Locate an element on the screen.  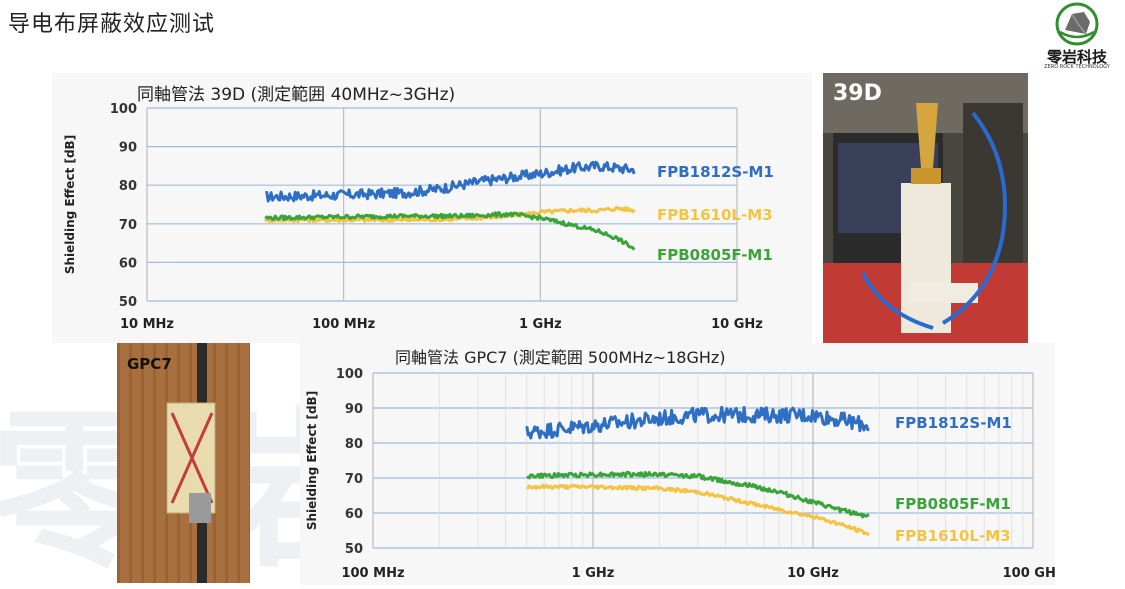
chart1-y-tick-label: 100 is located at coordinates (123, 109).